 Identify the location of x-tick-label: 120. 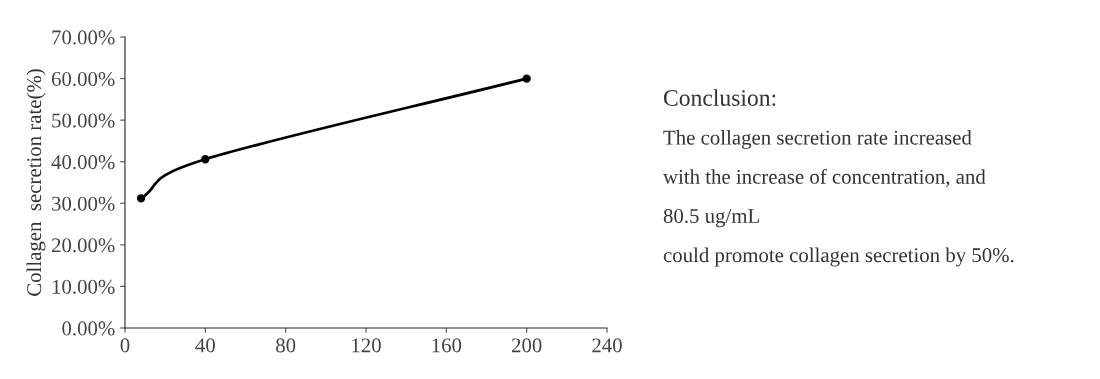
(366, 345).